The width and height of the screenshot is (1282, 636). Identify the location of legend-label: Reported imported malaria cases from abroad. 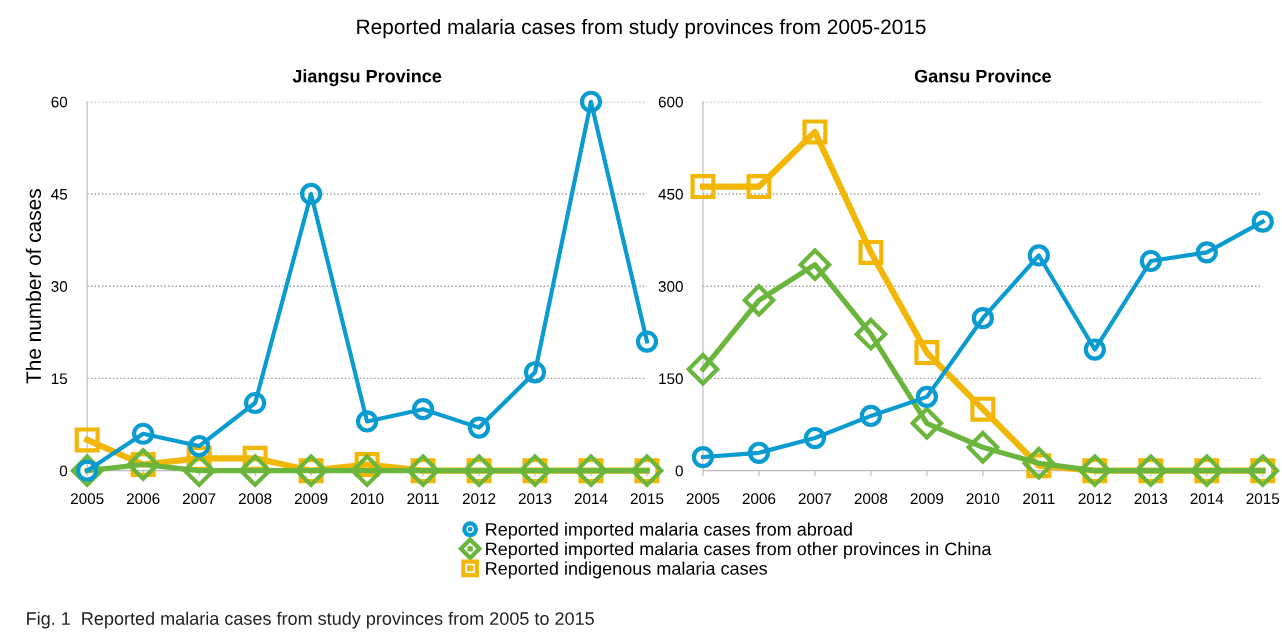
(669, 531).